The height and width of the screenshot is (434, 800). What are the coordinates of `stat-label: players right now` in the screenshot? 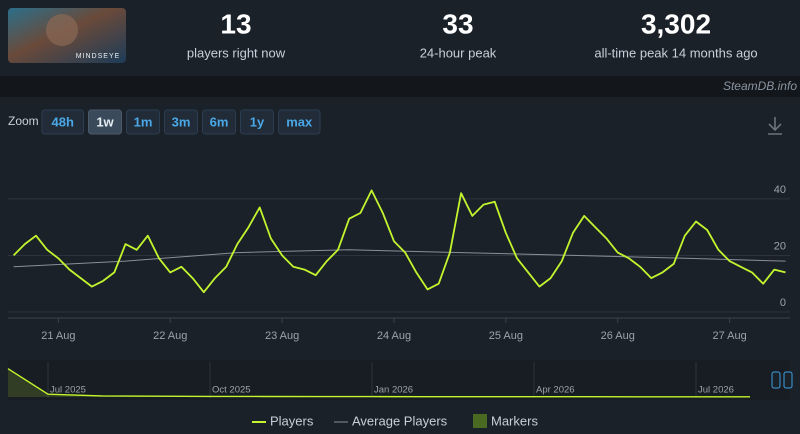 It's located at (236, 52).